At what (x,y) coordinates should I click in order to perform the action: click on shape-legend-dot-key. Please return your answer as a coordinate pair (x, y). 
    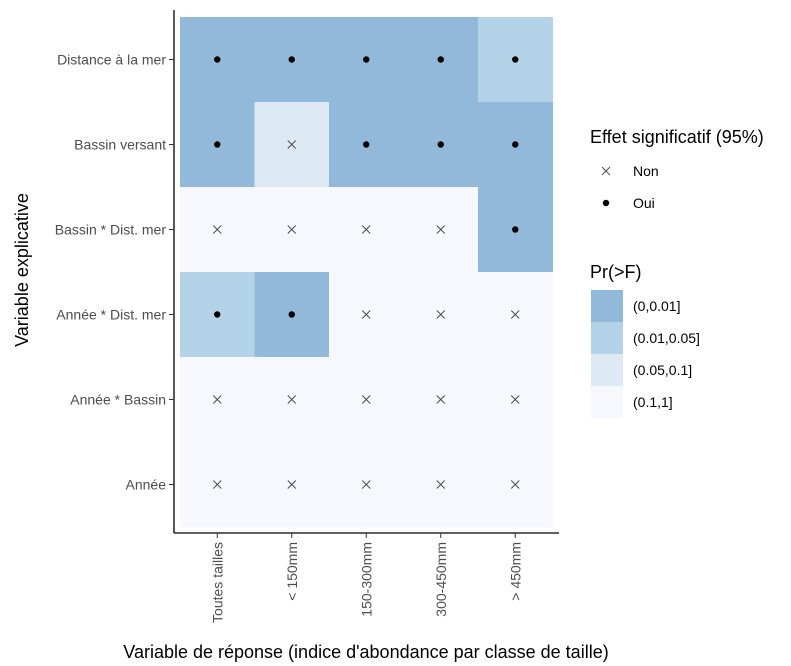
    Looking at the image, I should click on (606, 203).